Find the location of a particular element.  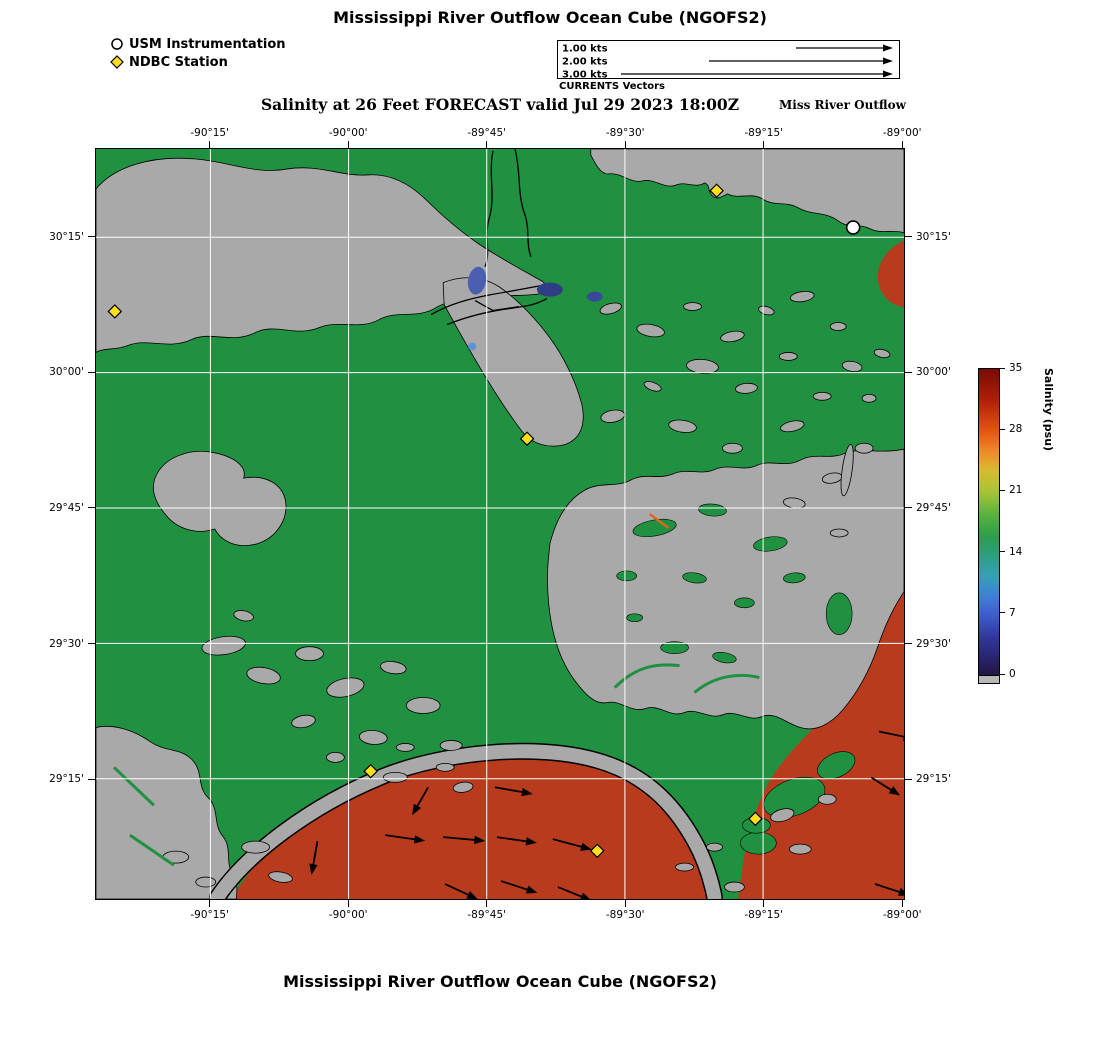

orange-current-vector is located at coordinates (659, 521).